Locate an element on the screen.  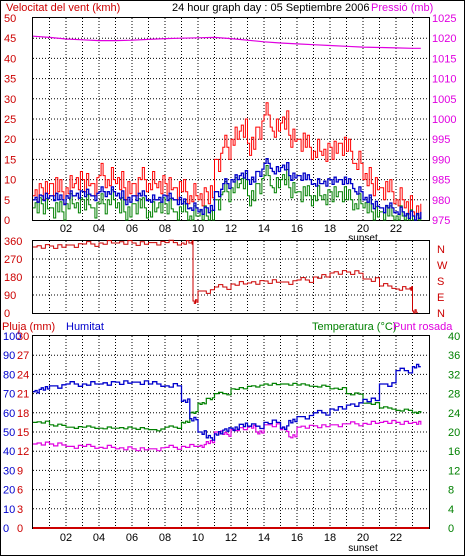
direction-y-ticks: 0 90 180 270 360 is located at coordinates (13, 278).